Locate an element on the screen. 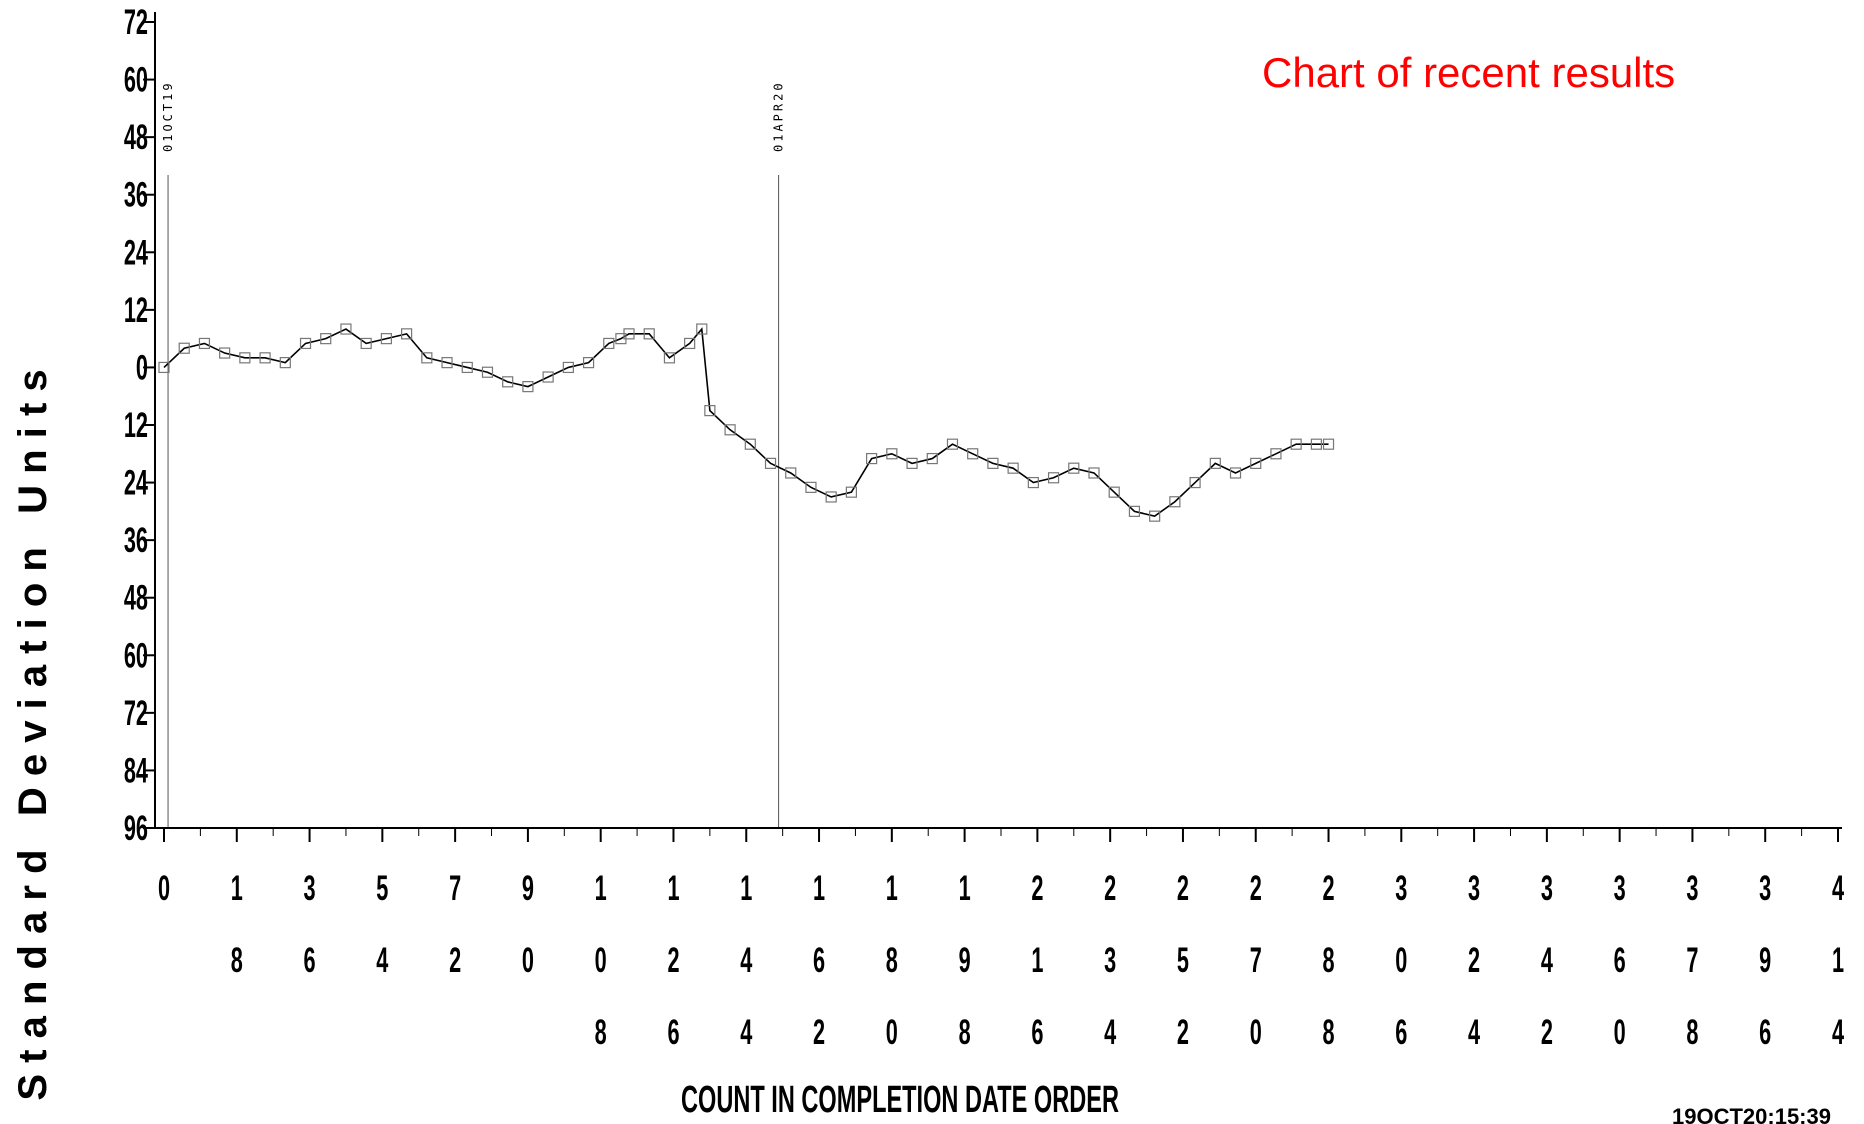 The image size is (1864, 1124). series-line is located at coordinates (746, 422).